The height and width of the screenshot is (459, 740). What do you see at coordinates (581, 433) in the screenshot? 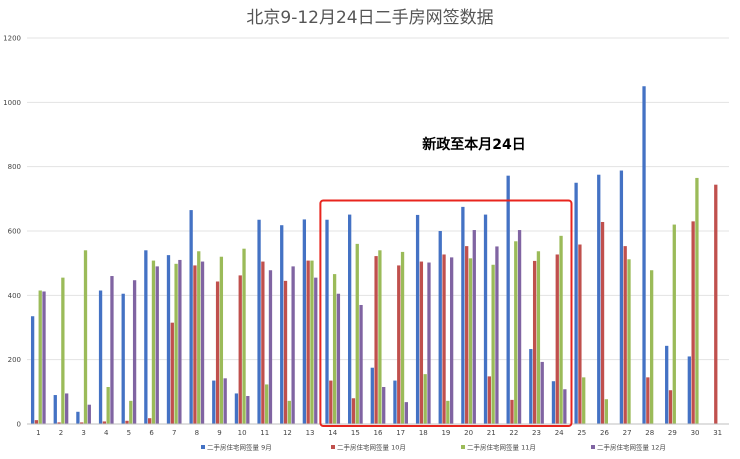
I see `x-tick-label: 25` at bounding box center [581, 433].